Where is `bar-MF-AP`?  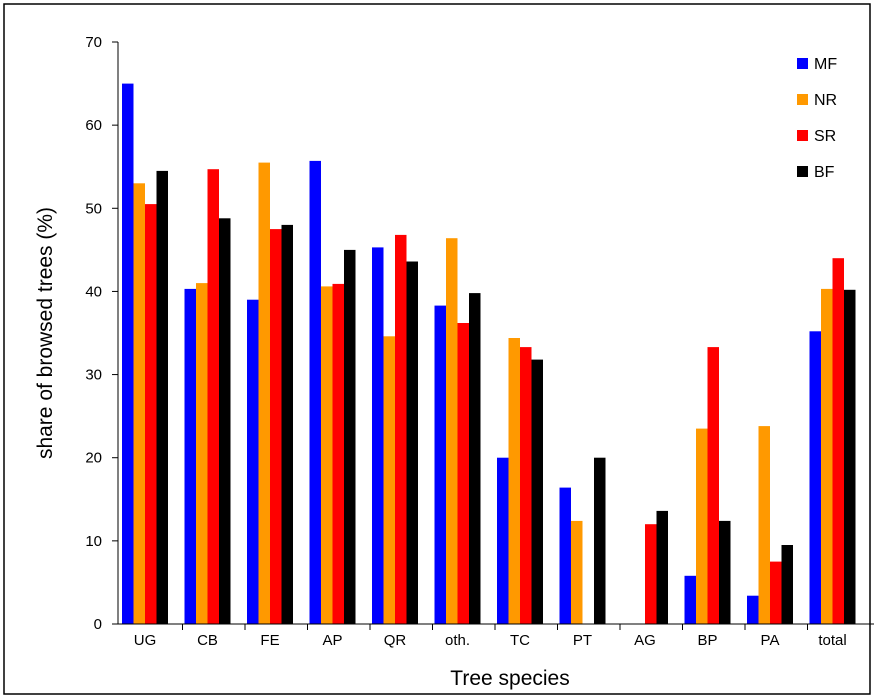
bar-MF-AP is located at coordinates (315, 392).